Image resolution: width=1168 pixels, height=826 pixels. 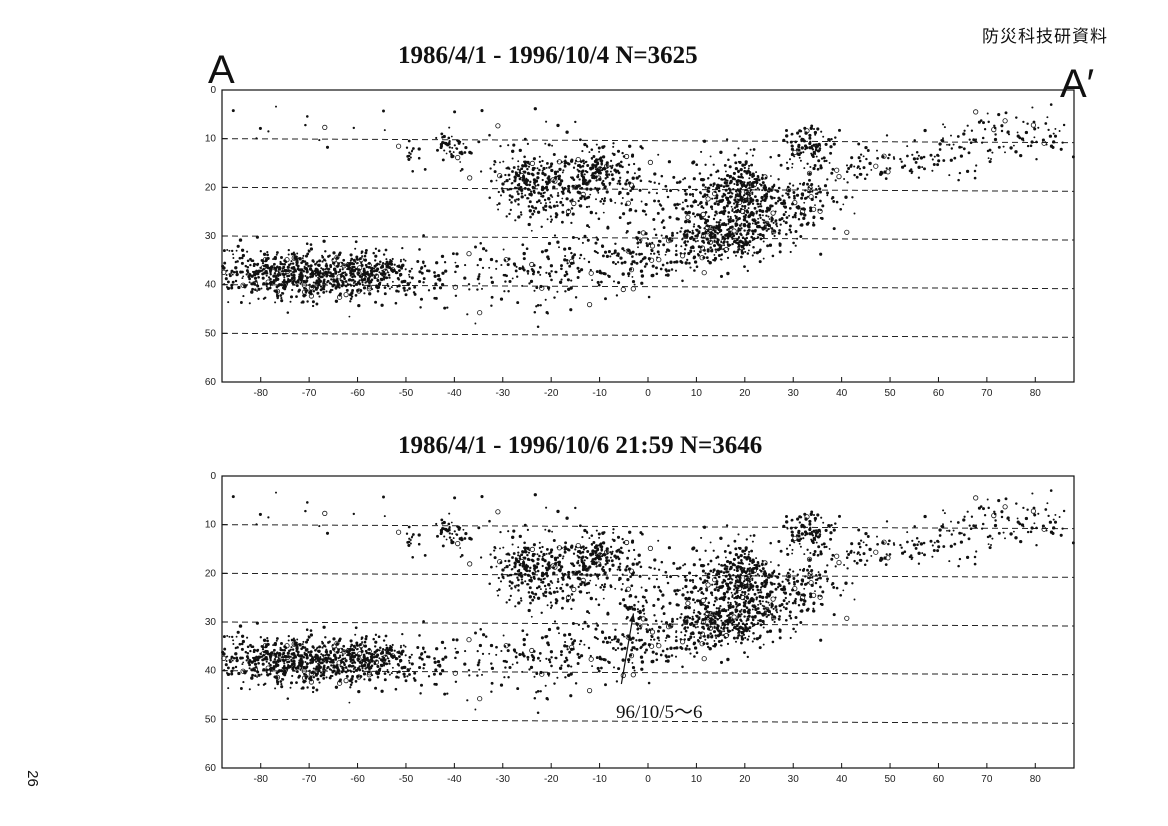 What do you see at coordinates (406, 779) in the screenshot?
I see `x-tick-label--50: -50` at bounding box center [406, 779].